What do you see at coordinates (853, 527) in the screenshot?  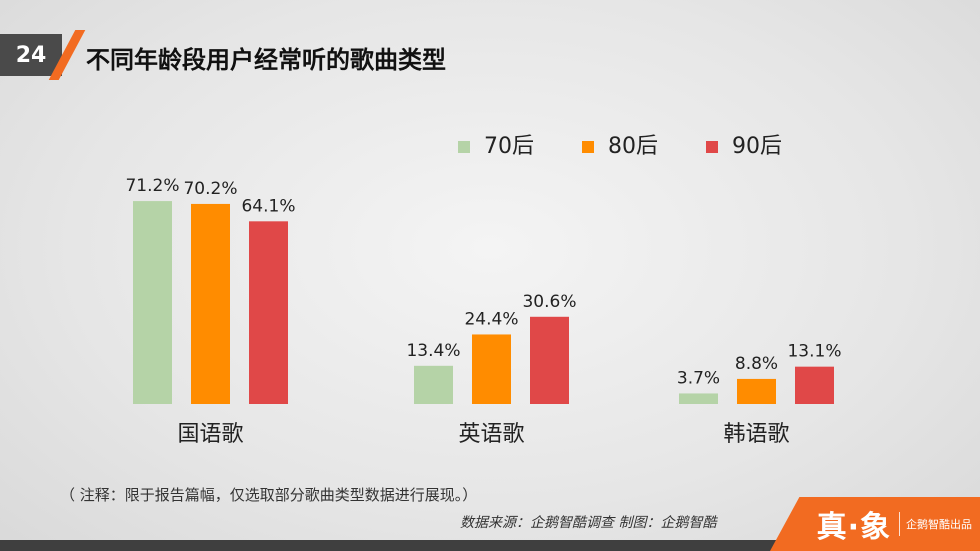 I see `brand-logo: 真·象` at bounding box center [853, 527].